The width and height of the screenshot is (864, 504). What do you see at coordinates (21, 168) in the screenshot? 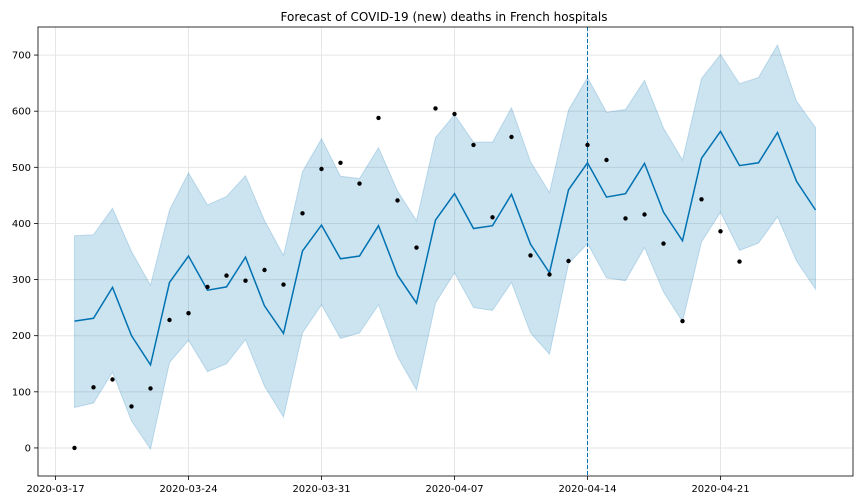
I see `y-tick-label-5: 500` at bounding box center [21, 168].